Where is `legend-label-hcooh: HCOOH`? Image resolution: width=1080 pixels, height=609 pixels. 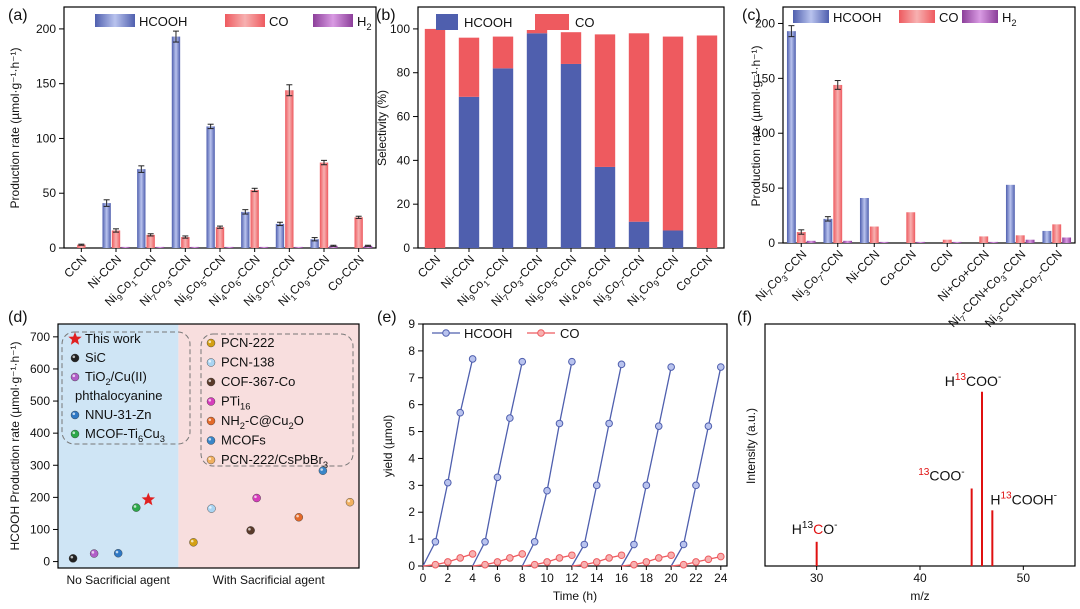 legend-label-hcooh: HCOOH is located at coordinates (163, 21).